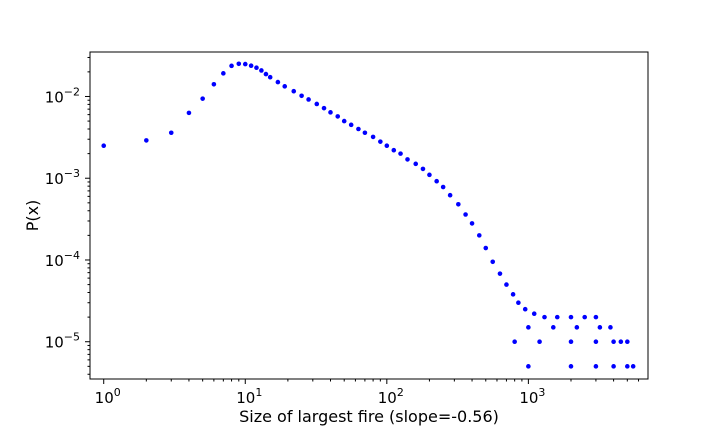  I want to click on x-tick-label: 10¹, so click(249, 396).